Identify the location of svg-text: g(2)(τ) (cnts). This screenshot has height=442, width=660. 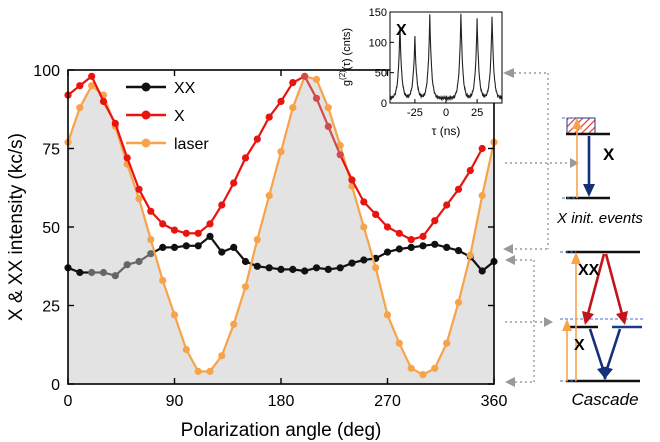
(345, 57).